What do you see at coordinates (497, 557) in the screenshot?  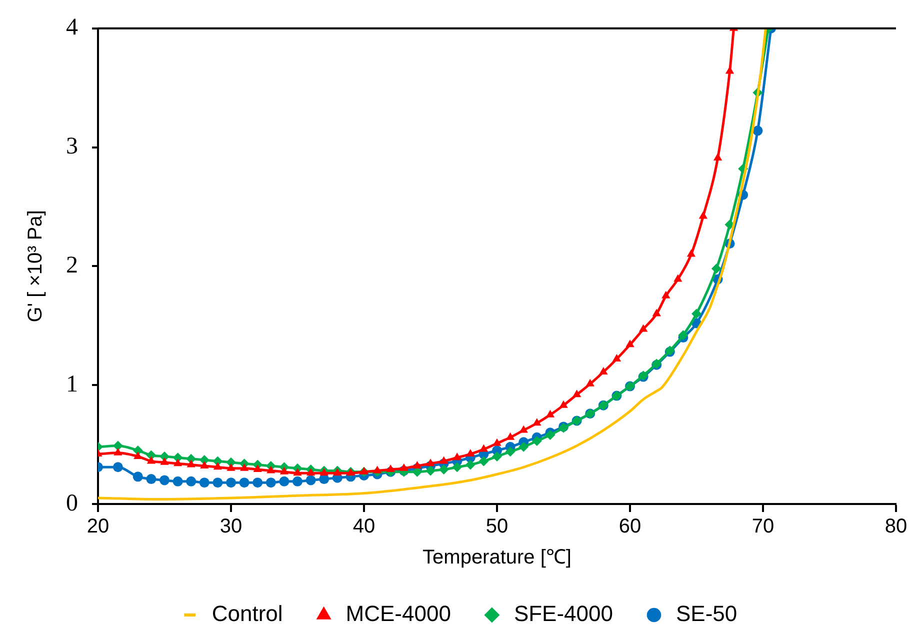 I see `x-axis-title: Temperature [℃]` at bounding box center [497, 557].